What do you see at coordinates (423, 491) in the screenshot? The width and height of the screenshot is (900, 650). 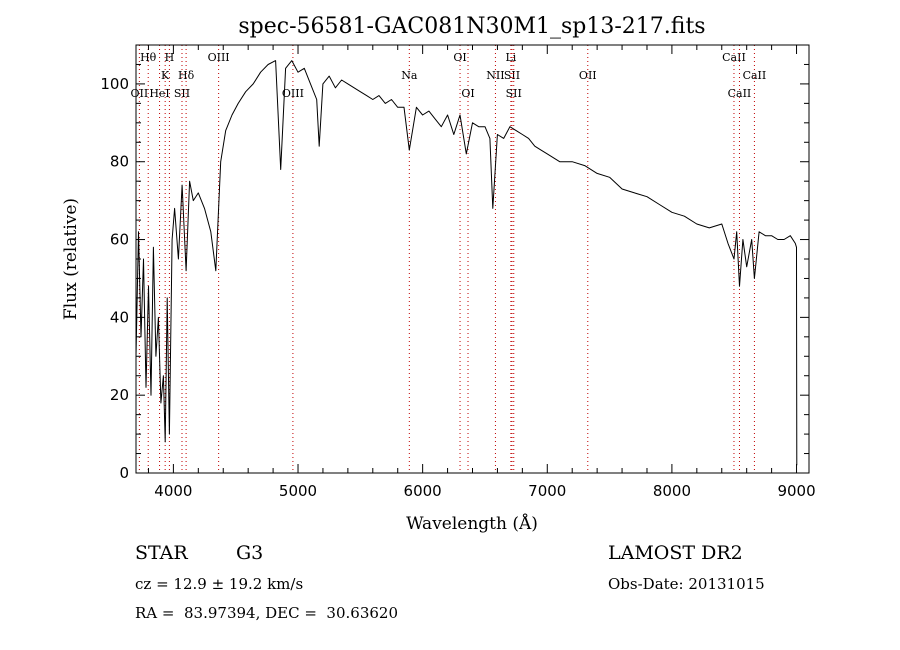 I see `x-tick-label: 6000` at bounding box center [423, 491].